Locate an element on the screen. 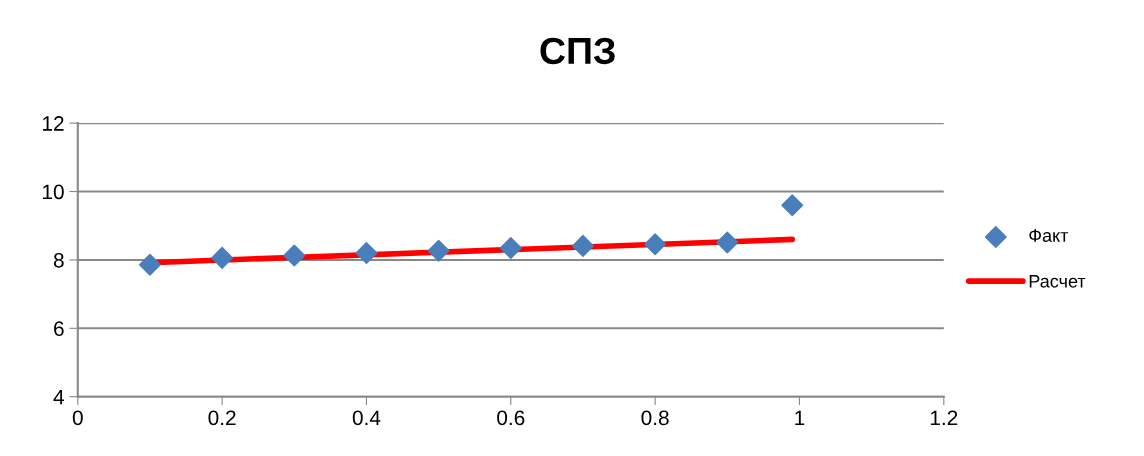 The height and width of the screenshot is (456, 1144). y-tick-label: 4 is located at coordinates (58, 397).